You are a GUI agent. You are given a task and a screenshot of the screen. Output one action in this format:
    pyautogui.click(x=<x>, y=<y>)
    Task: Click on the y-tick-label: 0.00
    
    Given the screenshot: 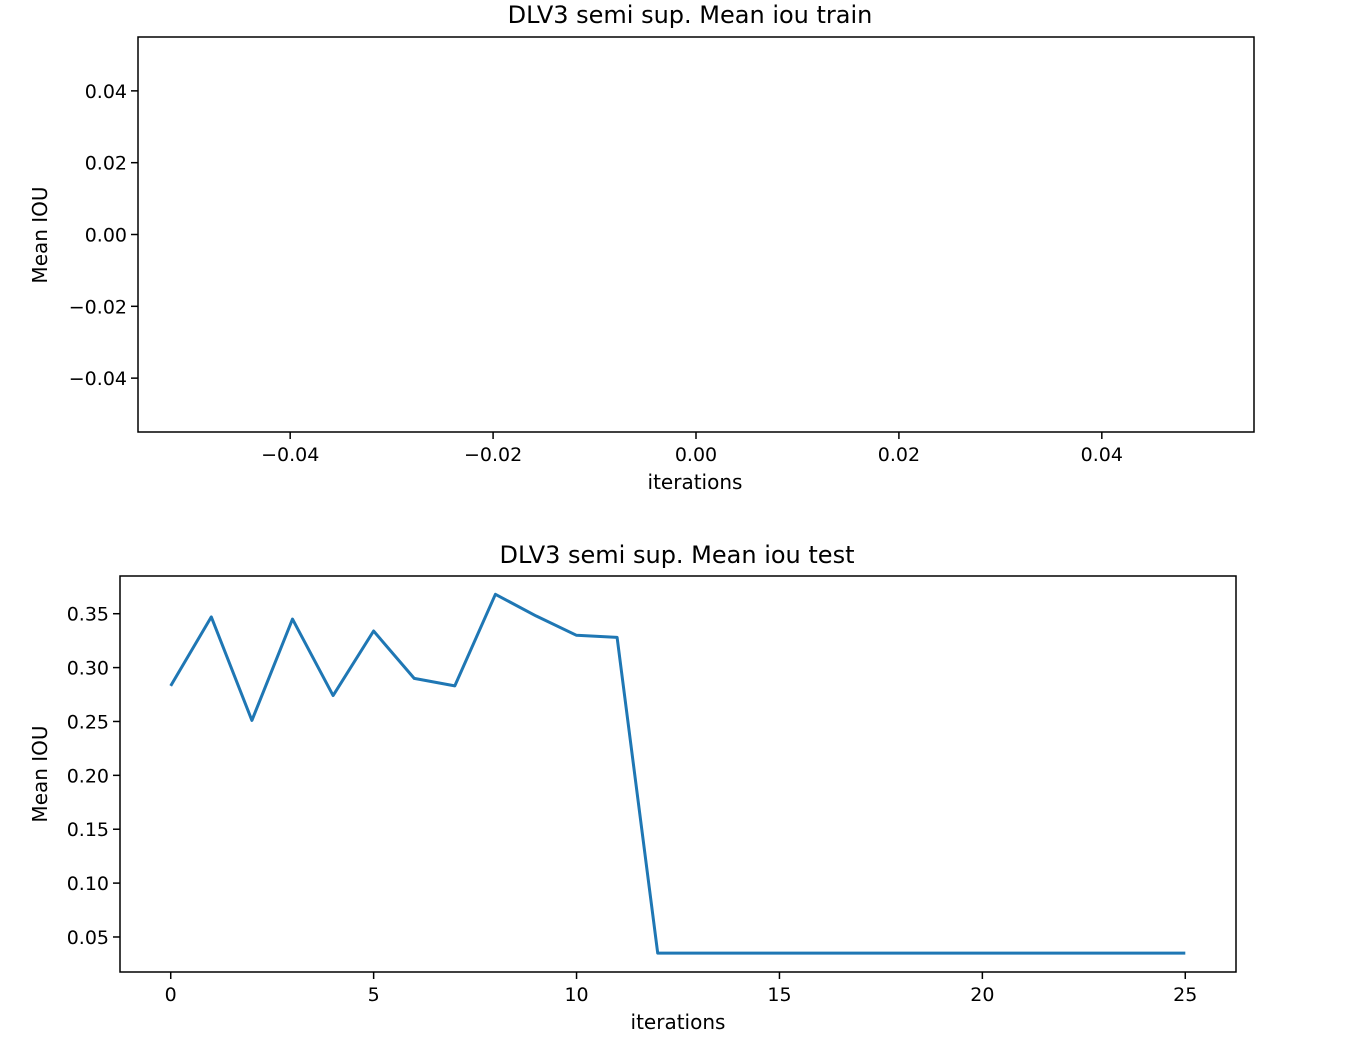 What is the action you would take?
    pyautogui.click(x=106, y=236)
    